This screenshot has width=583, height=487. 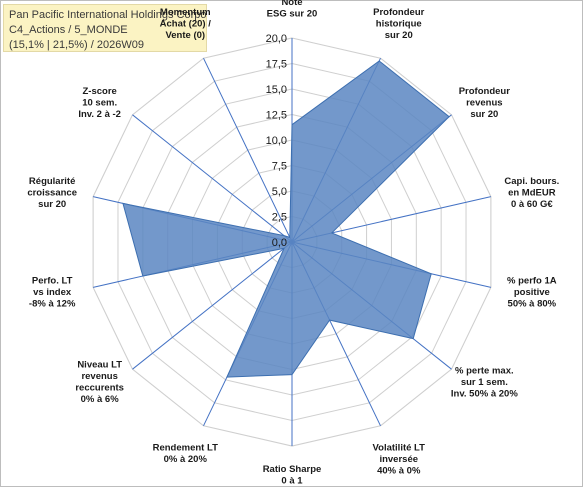 What do you see at coordinates (99, 388) in the screenshot?
I see `axis-label-line: reccurents` at bounding box center [99, 388].